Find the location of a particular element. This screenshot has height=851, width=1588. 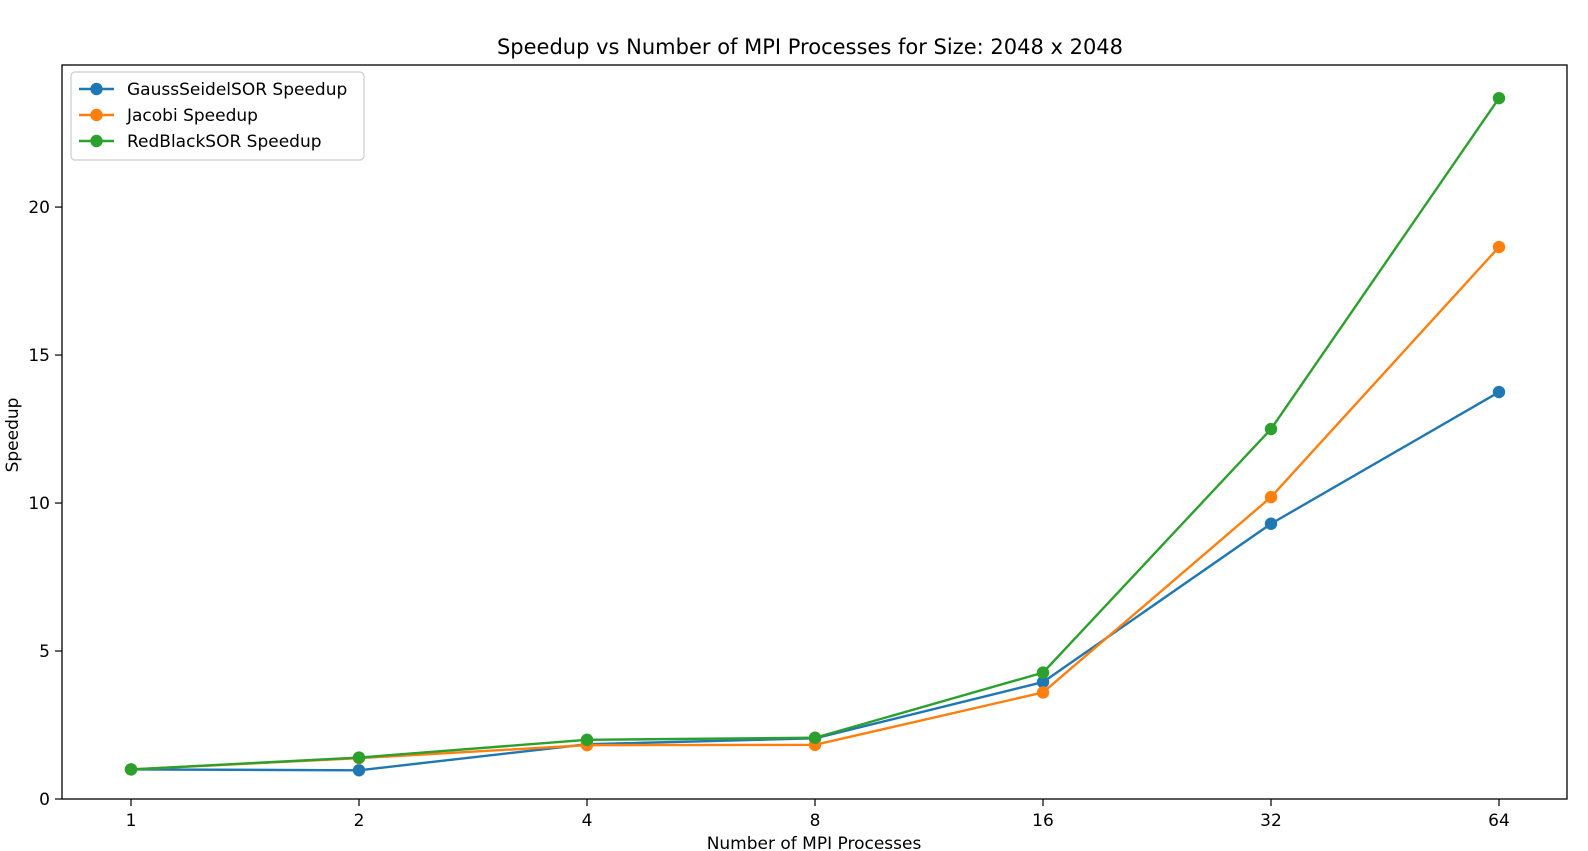

y-tick-label: 5 is located at coordinates (44, 652).